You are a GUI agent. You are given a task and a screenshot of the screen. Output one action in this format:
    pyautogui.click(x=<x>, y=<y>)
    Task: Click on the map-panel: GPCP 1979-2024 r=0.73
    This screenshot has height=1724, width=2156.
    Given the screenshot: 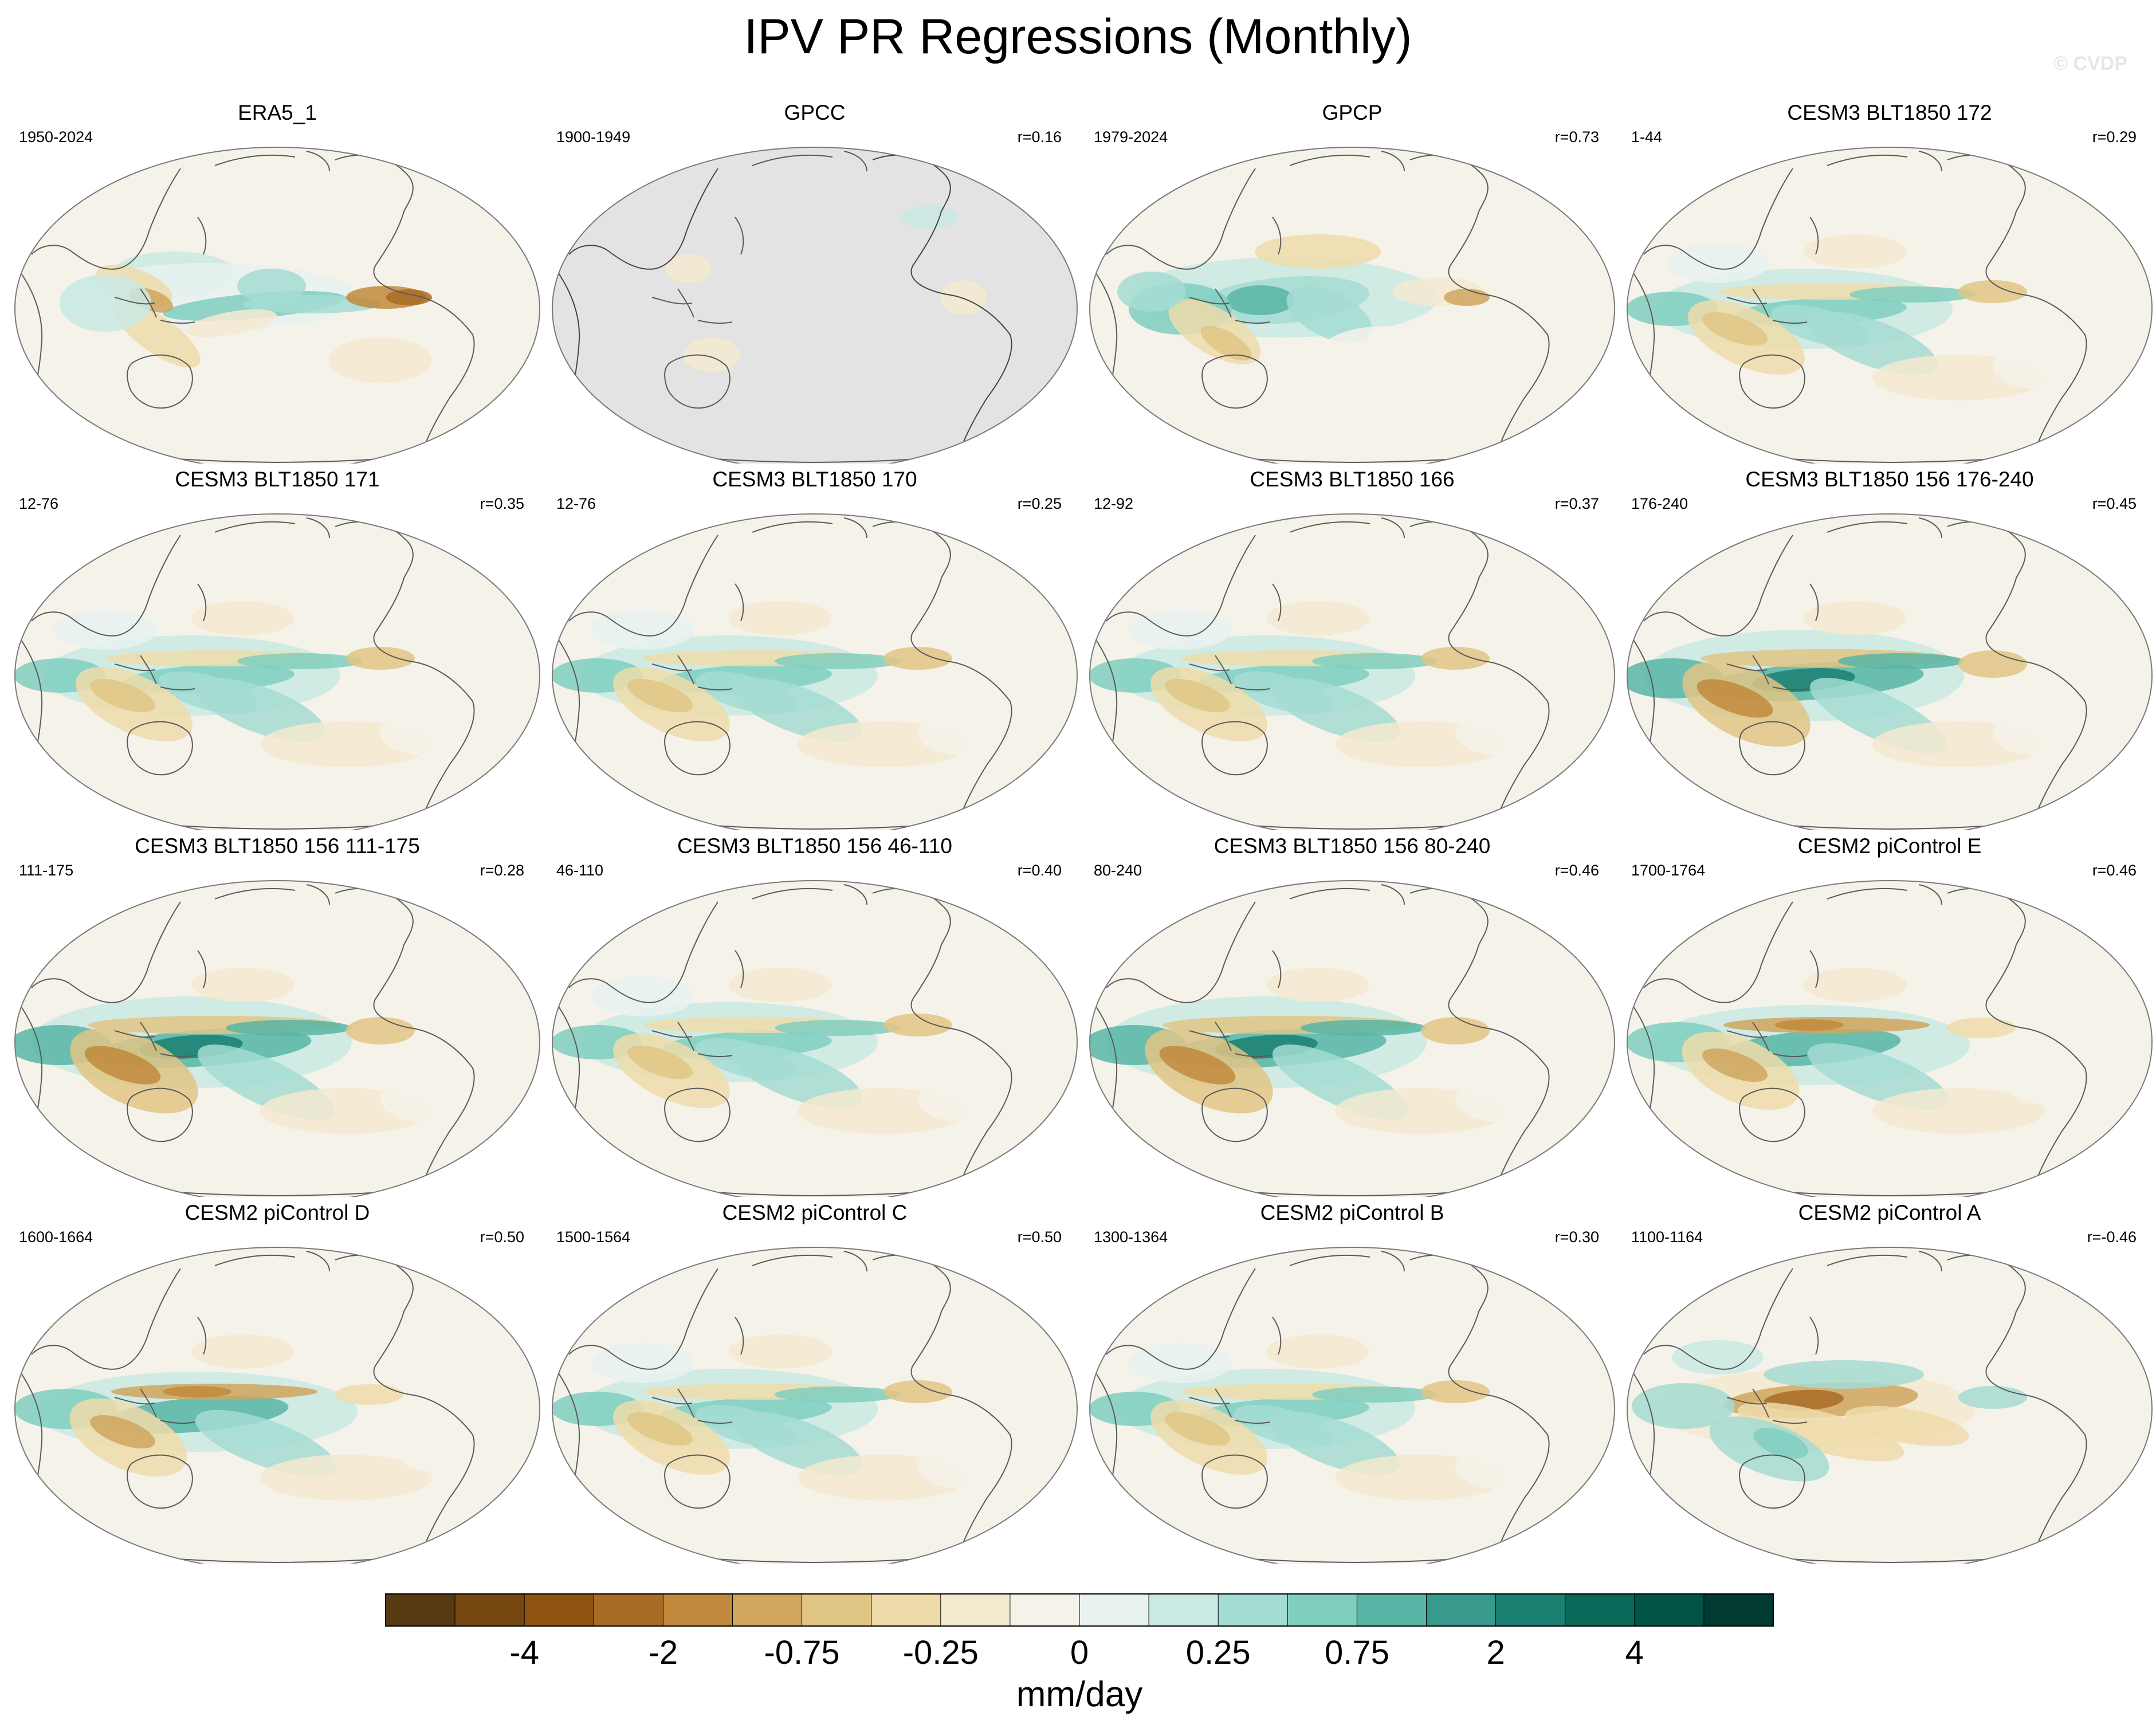 What is the action you would take?
    pyautogui.click(x=1352, y=282)
    